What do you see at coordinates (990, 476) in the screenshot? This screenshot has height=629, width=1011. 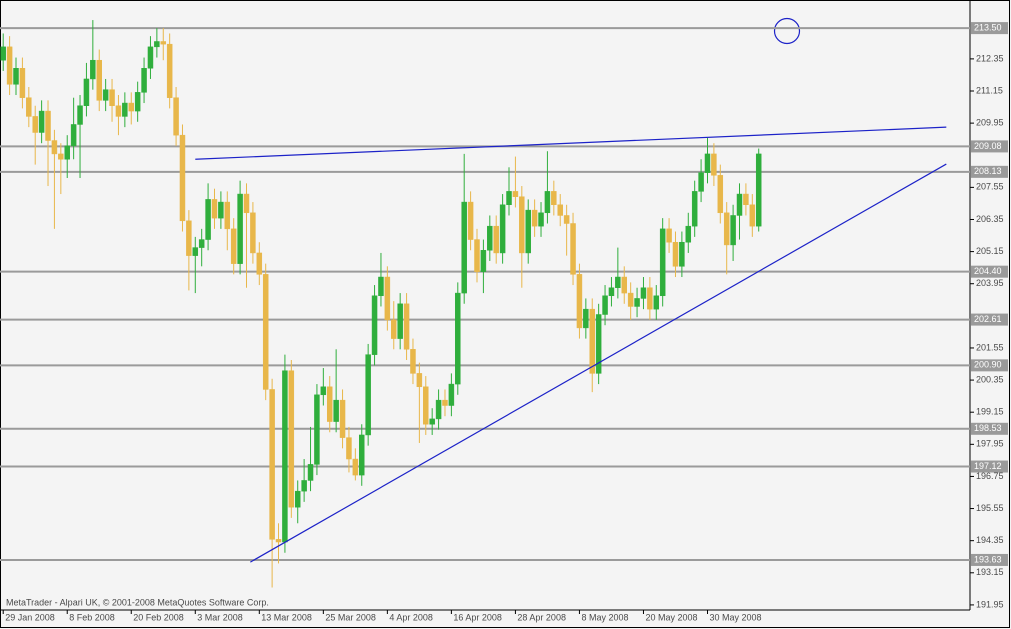 I see `y-tick-label: 196.75` at bounding box center [990, 476].